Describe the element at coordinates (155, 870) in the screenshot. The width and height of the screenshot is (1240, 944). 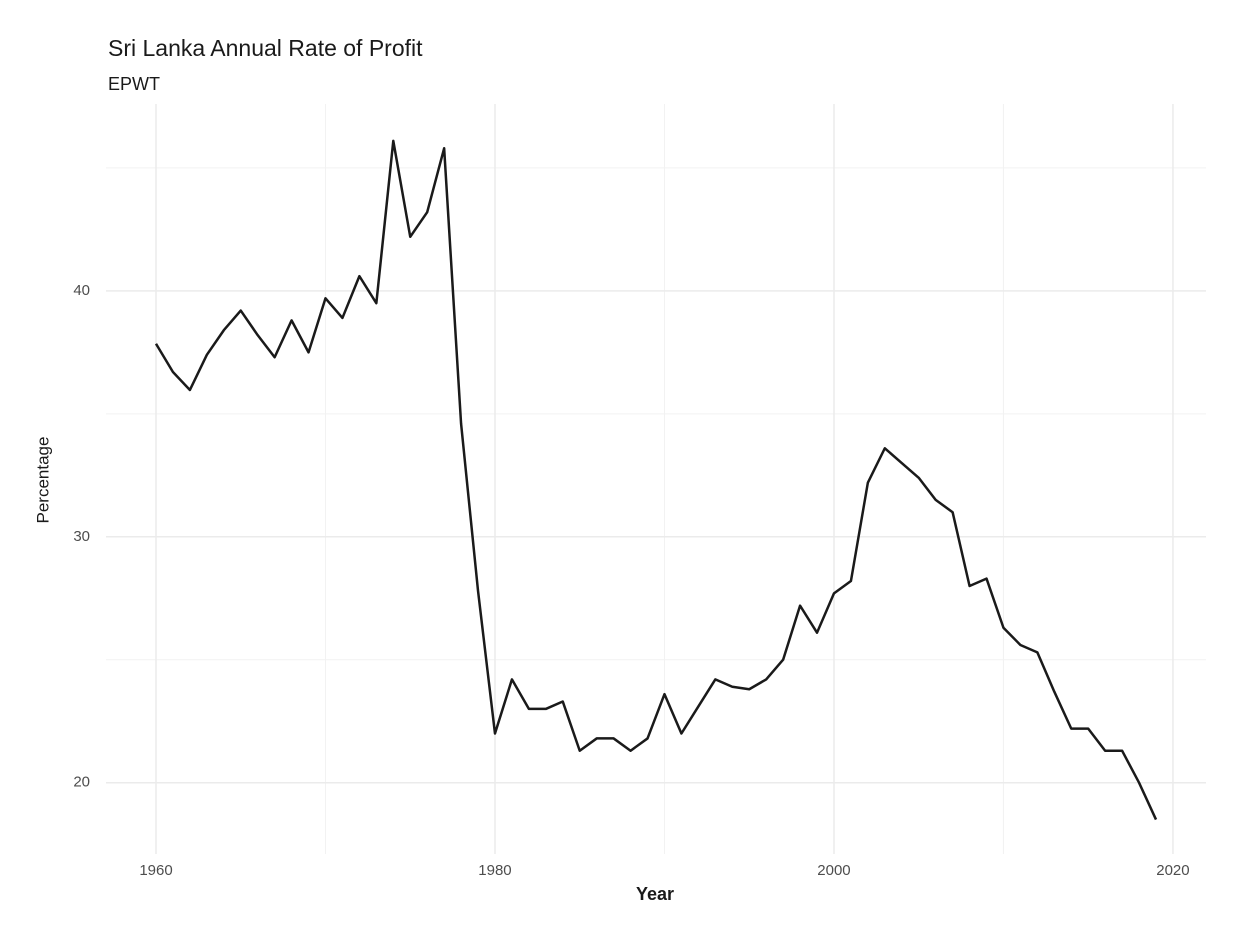
I see `x-tick-label: 1960` at that location.